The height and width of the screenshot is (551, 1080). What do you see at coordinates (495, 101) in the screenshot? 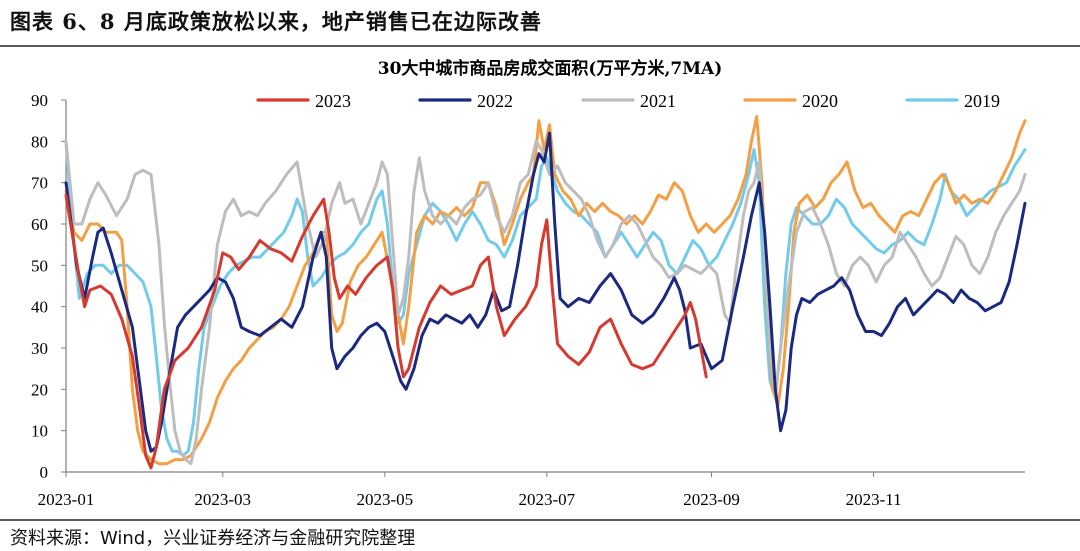
I see `legend-label: 2022` at bounding box center [495, 101].